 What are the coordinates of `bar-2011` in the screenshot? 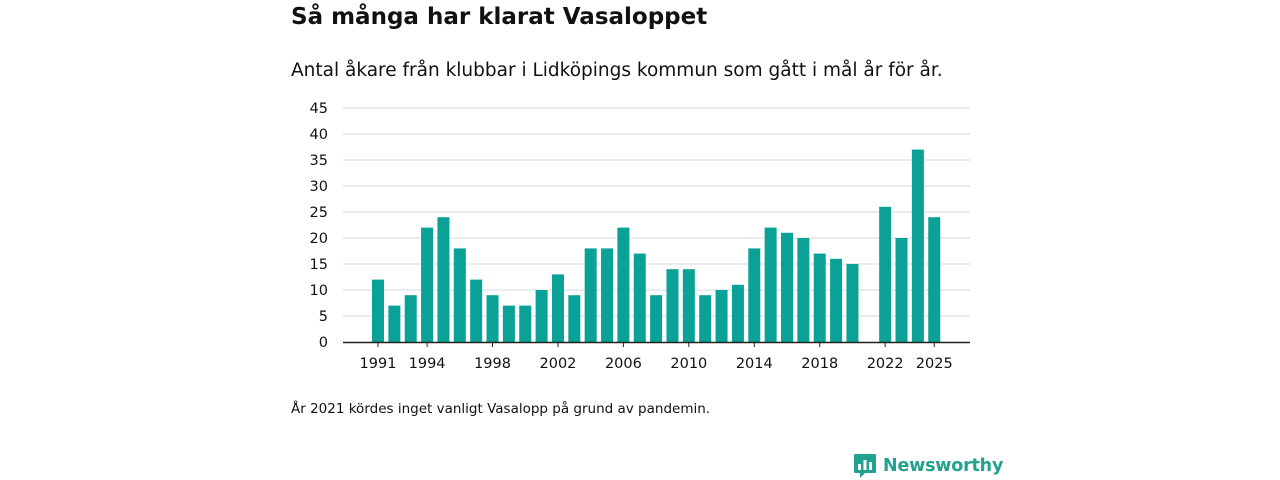 It's located at (705, 318).